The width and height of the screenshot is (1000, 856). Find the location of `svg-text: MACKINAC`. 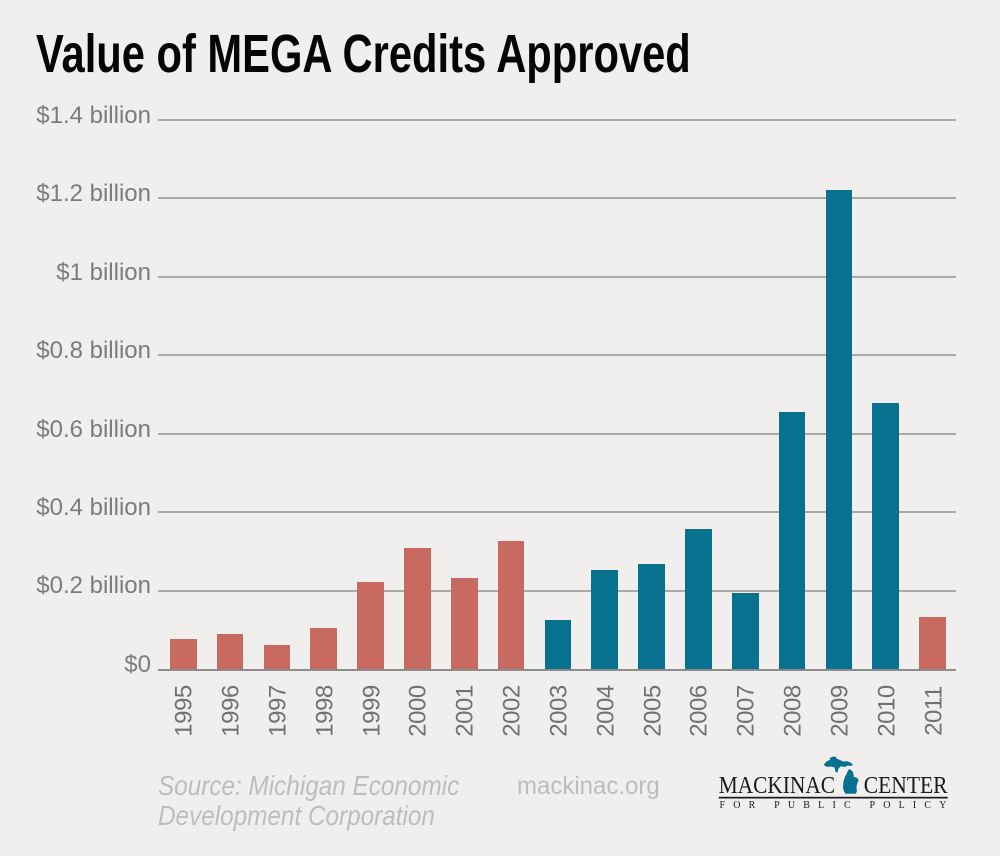

svg-text: MACKINAC is located at coordinates (777, 785).